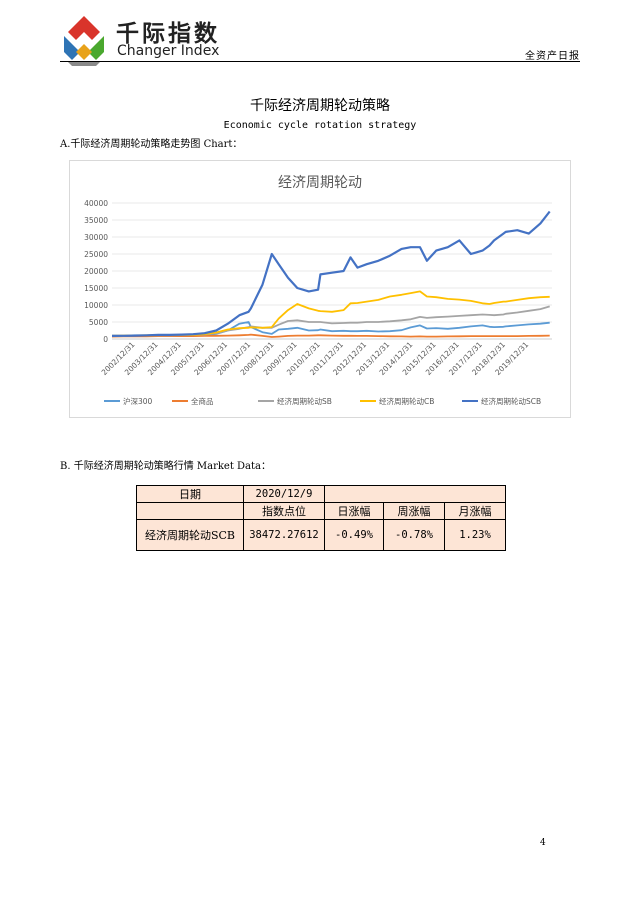 Image resolution: width=640 pixels, height=905 pixels. I want to click on header-daily-cell: 日涨幅, so click(354, 511).